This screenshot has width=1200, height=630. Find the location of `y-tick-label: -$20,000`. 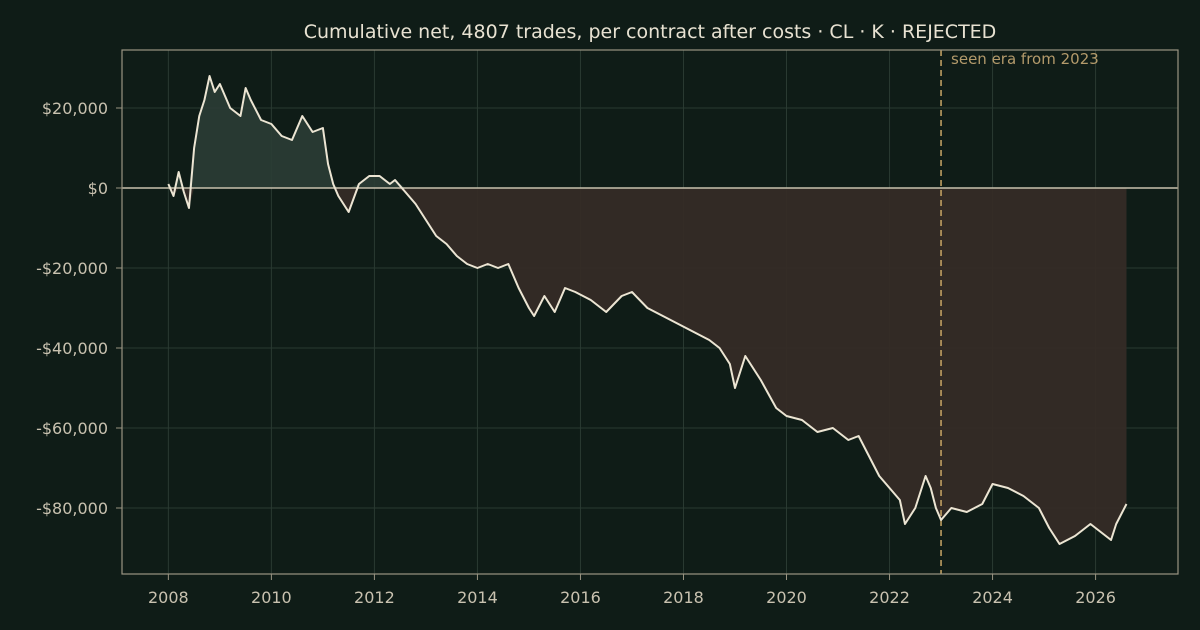

y-tick-label: -$20,000 is located at coordinates (72, 268).